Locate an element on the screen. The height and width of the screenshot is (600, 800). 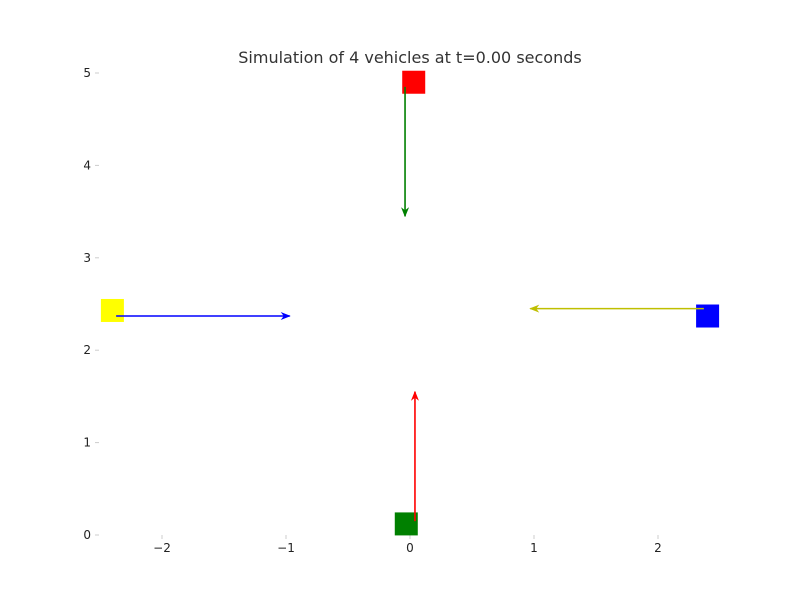
y-tick-label: 1 is located at coordinates (87, 443).